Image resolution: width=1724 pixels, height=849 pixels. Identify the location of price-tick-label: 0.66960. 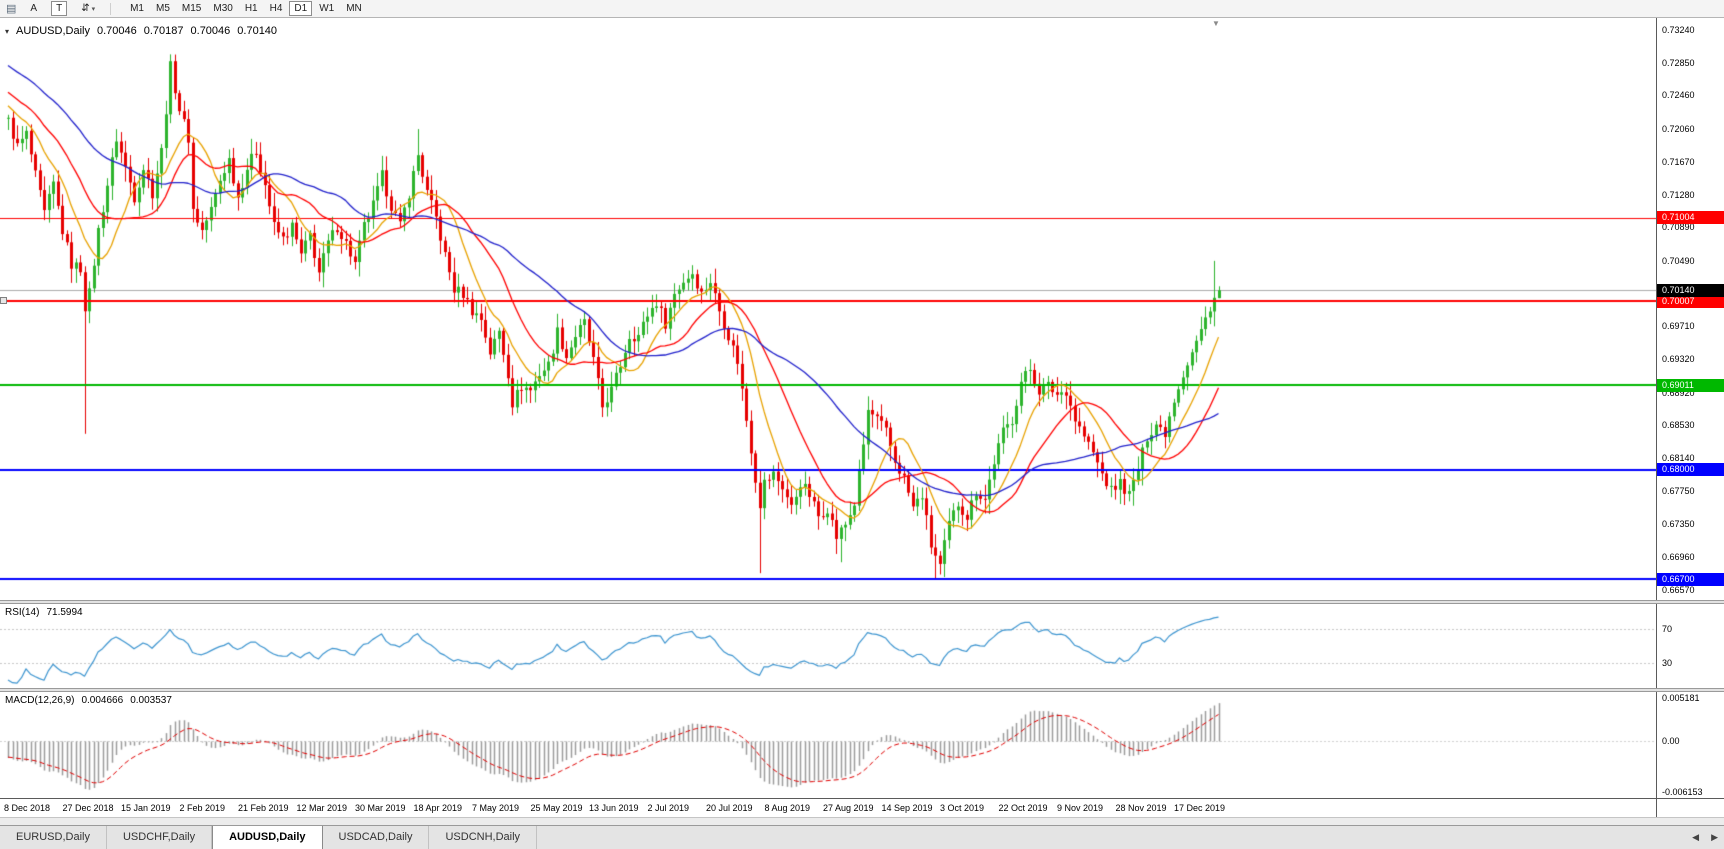
(1678, 557).